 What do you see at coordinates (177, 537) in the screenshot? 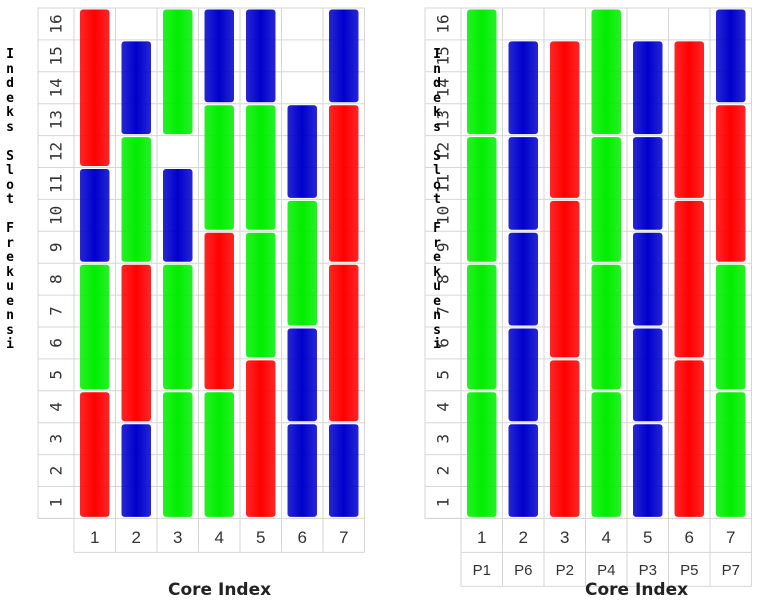
I see `x-tick-label: 3` at bounding box center [177, 537].